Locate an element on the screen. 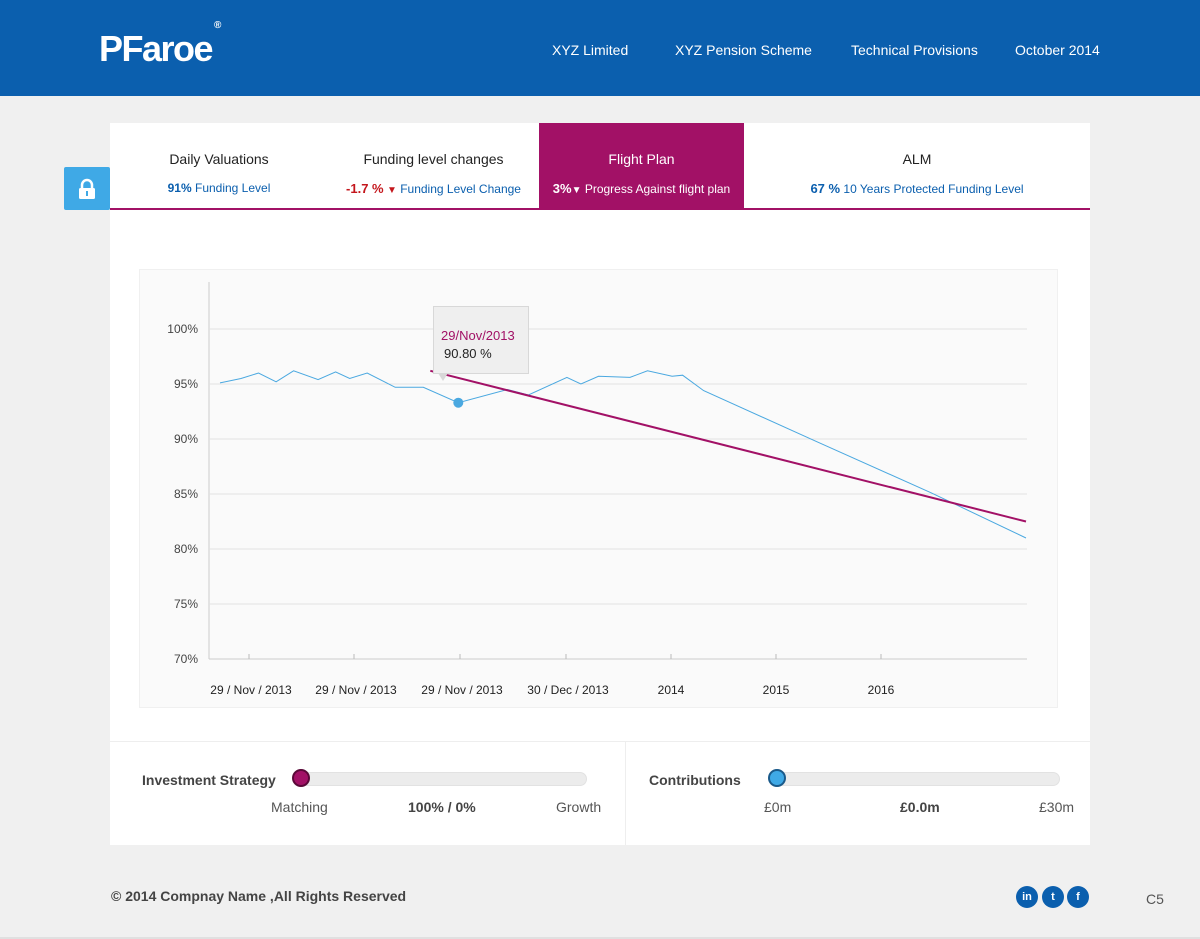  tooltip-date: 29/Nov/2013 is located at coordinates (478, 335).